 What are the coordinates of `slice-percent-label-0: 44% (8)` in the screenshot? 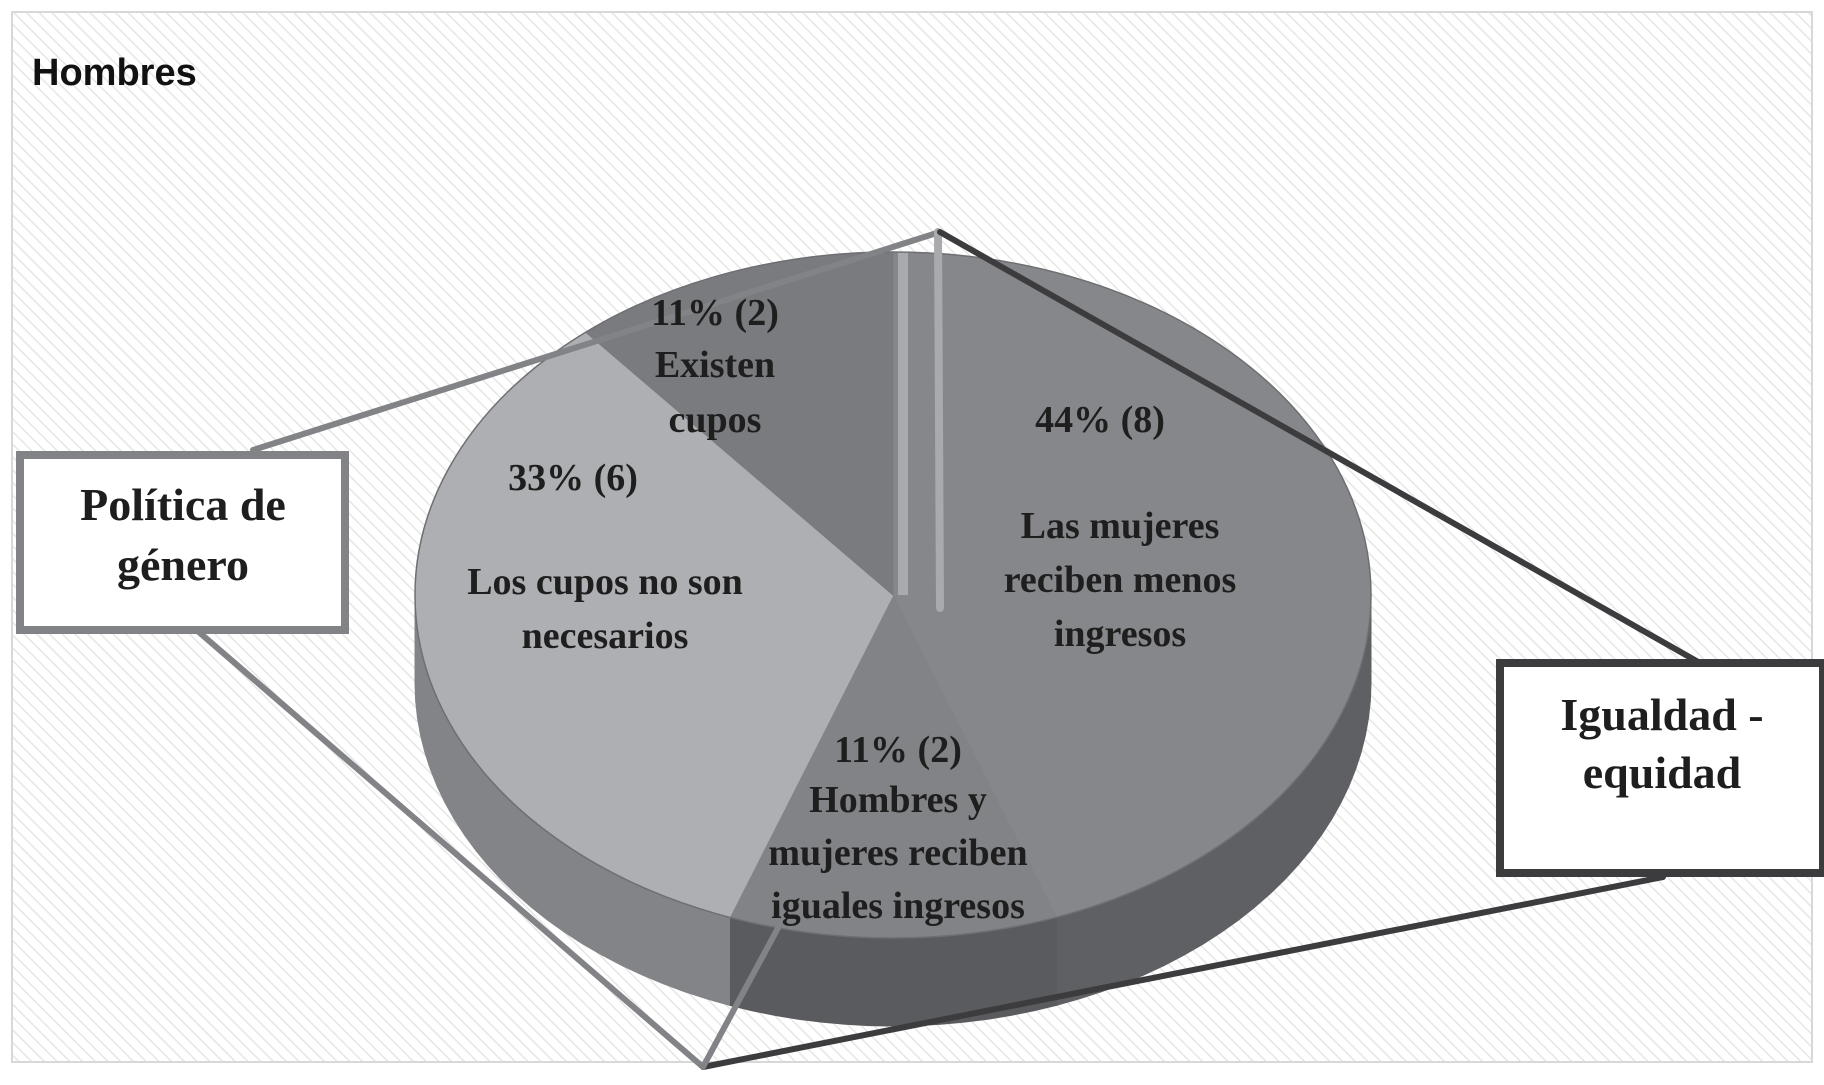 It's located at (1100, 420).